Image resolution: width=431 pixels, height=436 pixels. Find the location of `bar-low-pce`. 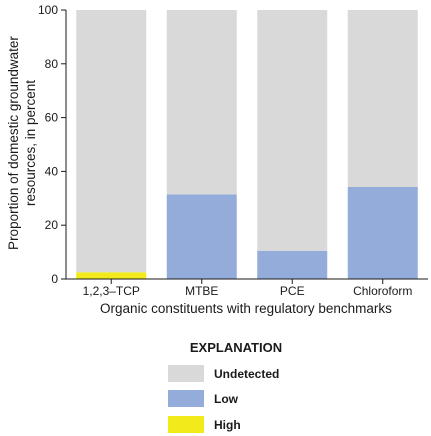

bar-low-pce is located at coordinates (292, 264).